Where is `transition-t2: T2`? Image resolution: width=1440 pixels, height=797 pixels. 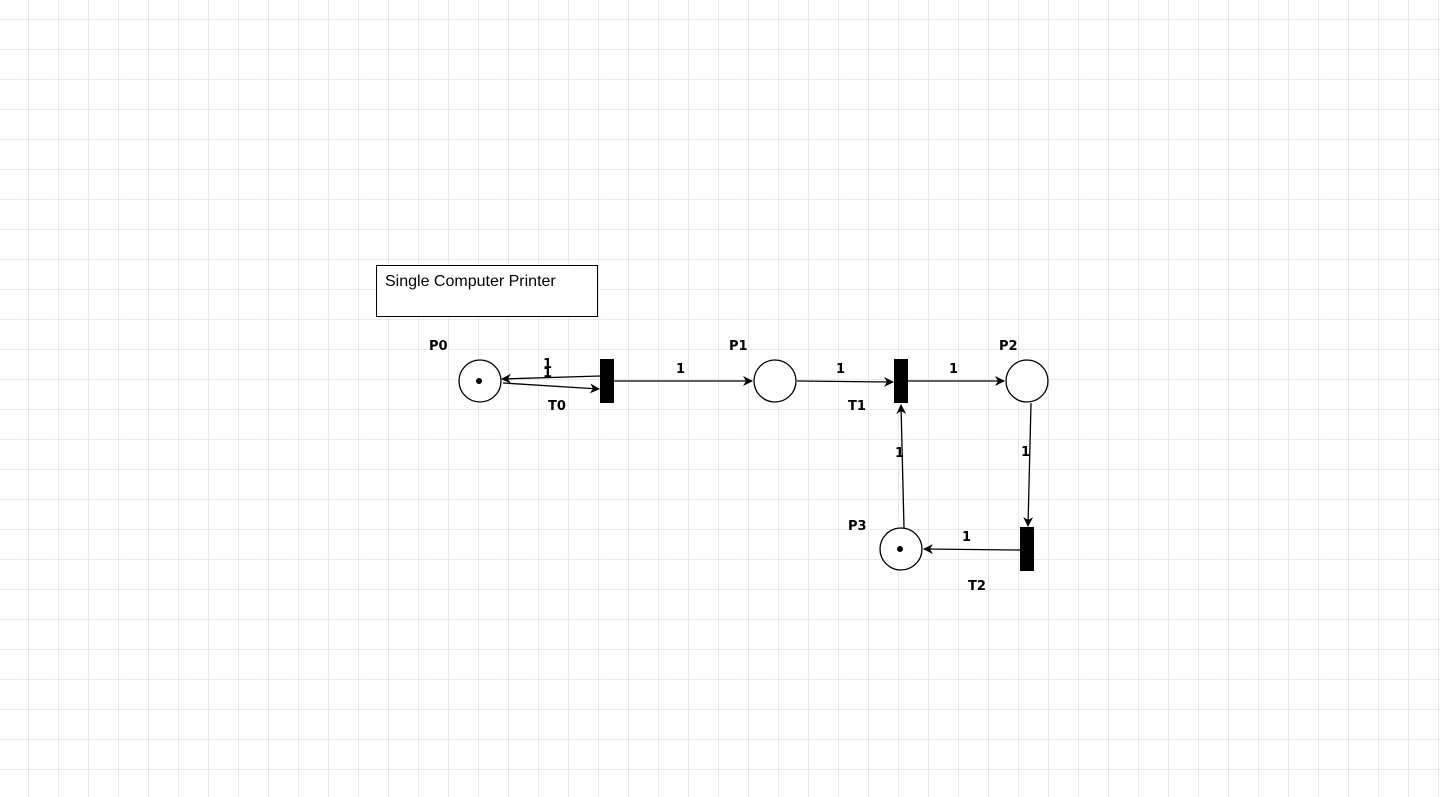
transition-t2: T2 is located at coordinates (1001, 560).